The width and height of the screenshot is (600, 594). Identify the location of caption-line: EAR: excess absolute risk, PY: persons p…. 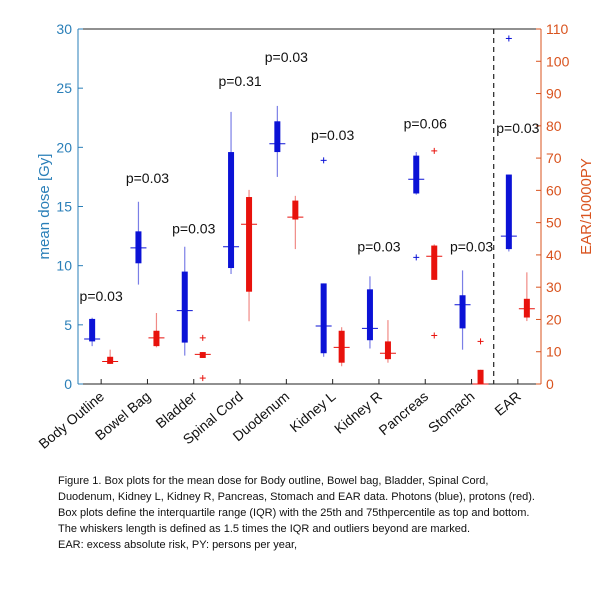
(178, 545).